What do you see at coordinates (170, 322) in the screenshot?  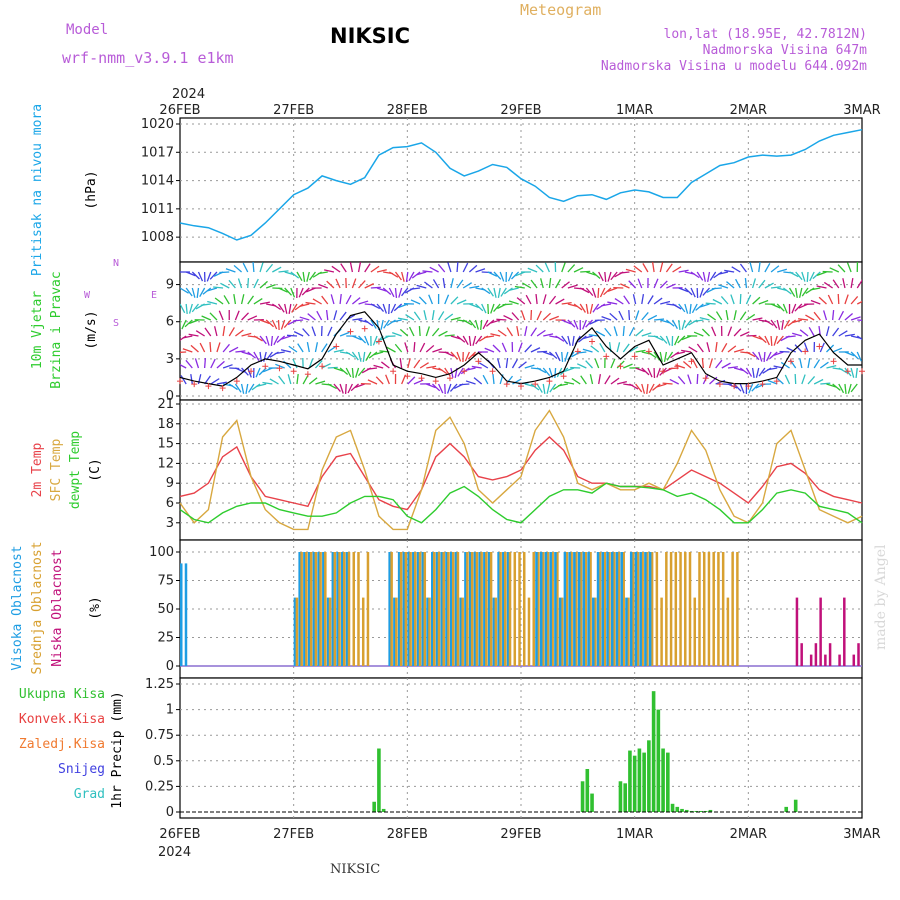 I see `y-tick-label: 6` at bounding box center [170, 322].